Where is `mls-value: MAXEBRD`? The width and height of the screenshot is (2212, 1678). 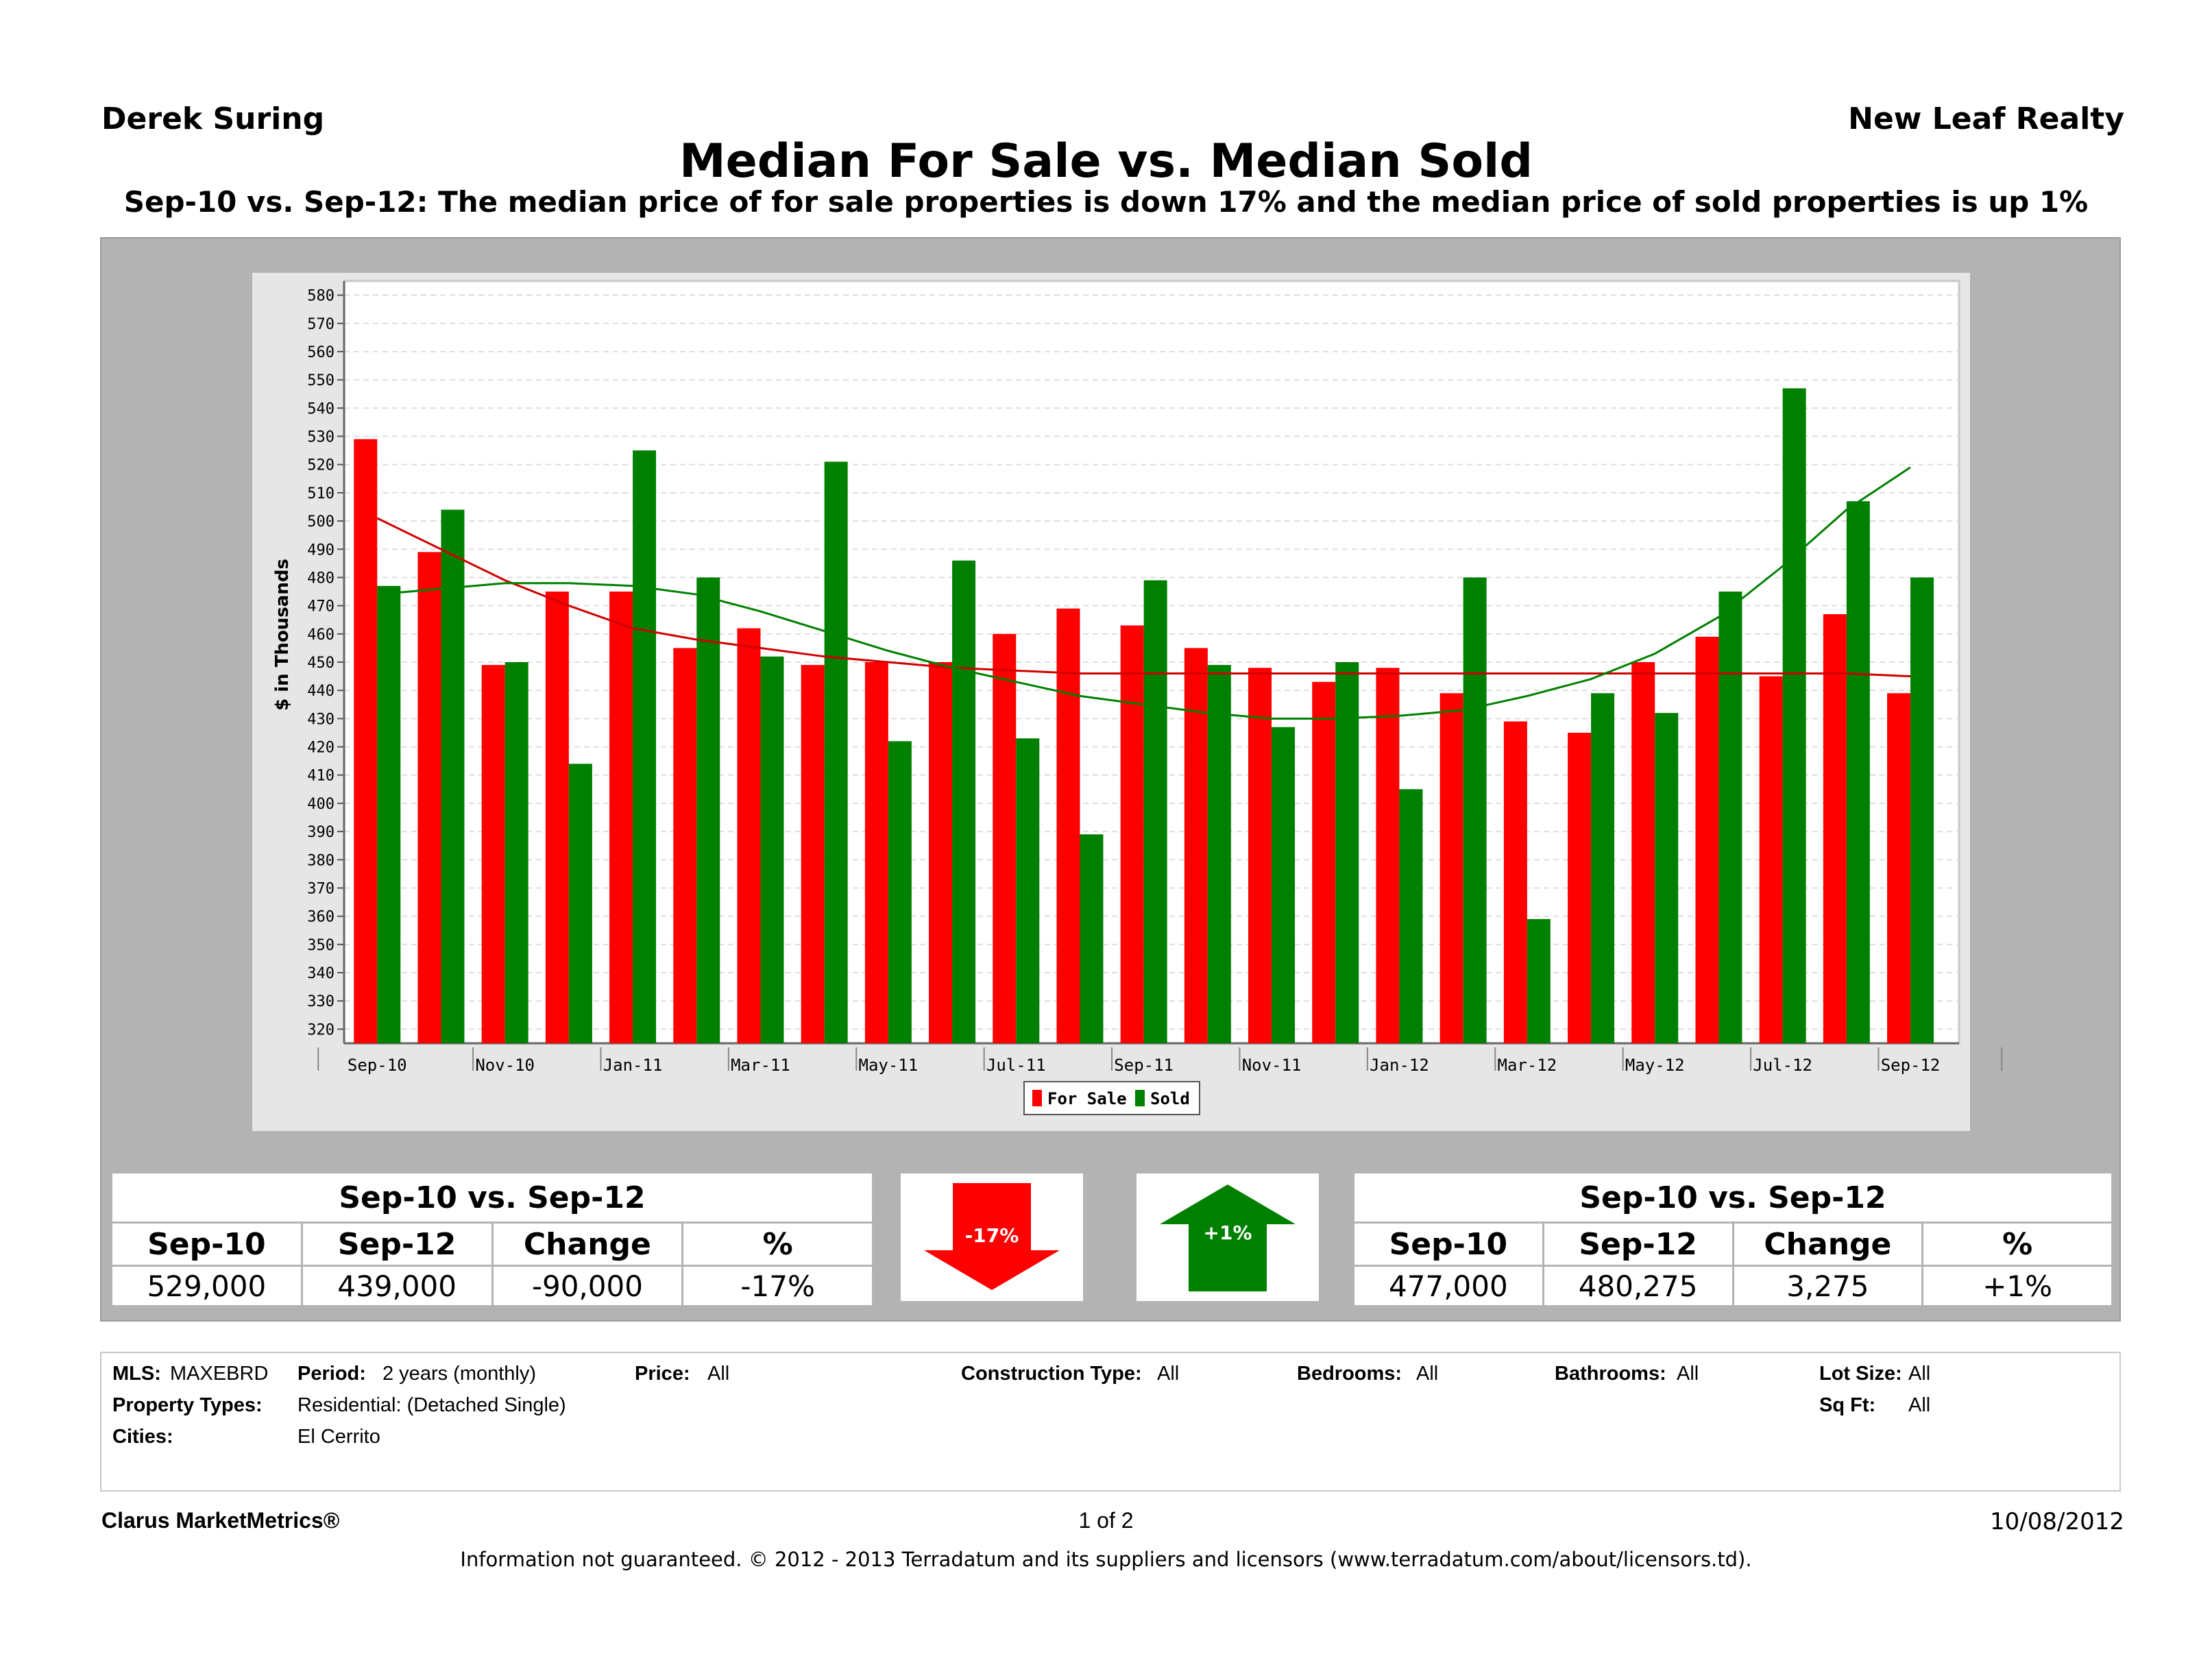 mls-value: MAXEBRD is located at coordinates (219, 1374).